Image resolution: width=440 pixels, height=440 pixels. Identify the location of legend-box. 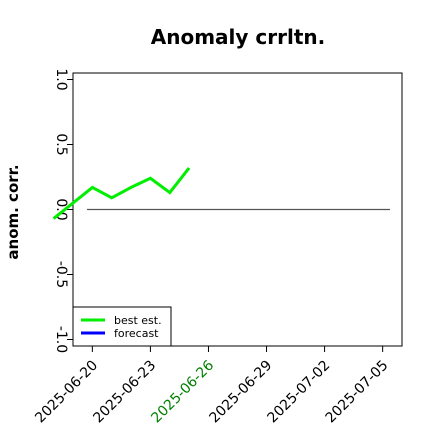
(122, 326).